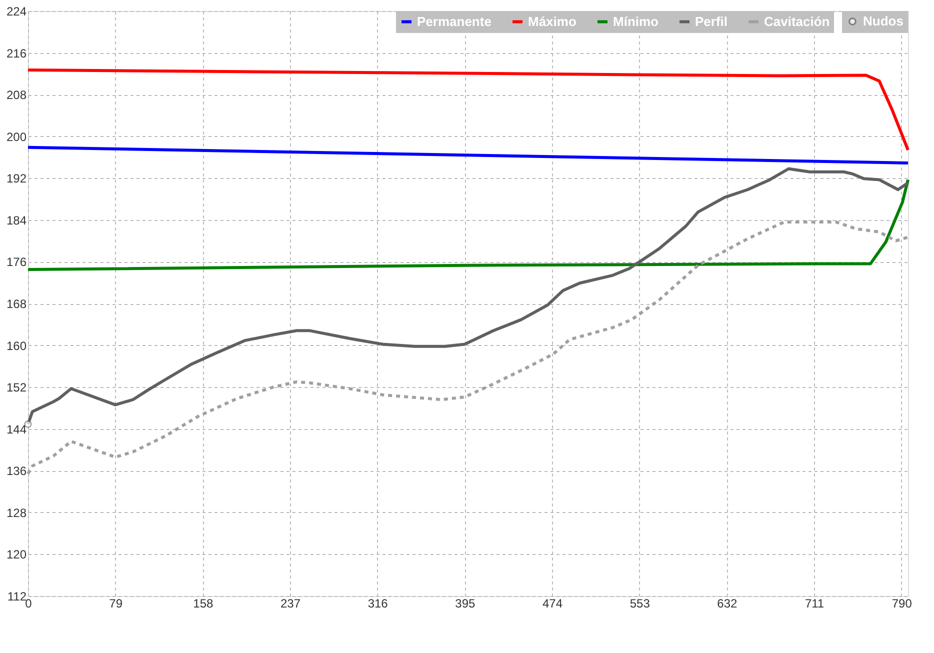 The height and width of the screenshot is (653, 934). Describe the element at coordinates (116, 603) in the screenshot. I see `x-tick-label: 79` at that location.